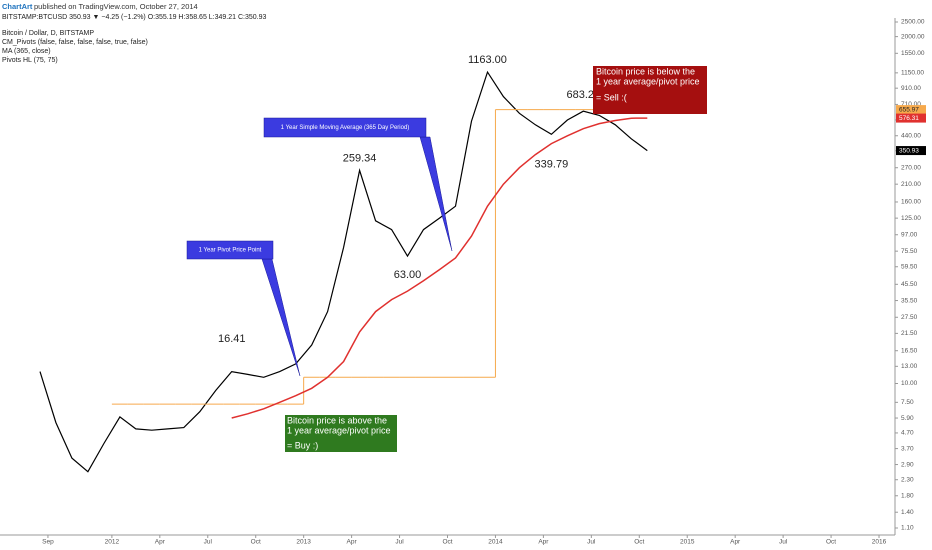 The image size is (932, 550). Describe the element at coordinates (912, 73) in the screenshot. I see `y-tick-label: 1150.00` at that location.